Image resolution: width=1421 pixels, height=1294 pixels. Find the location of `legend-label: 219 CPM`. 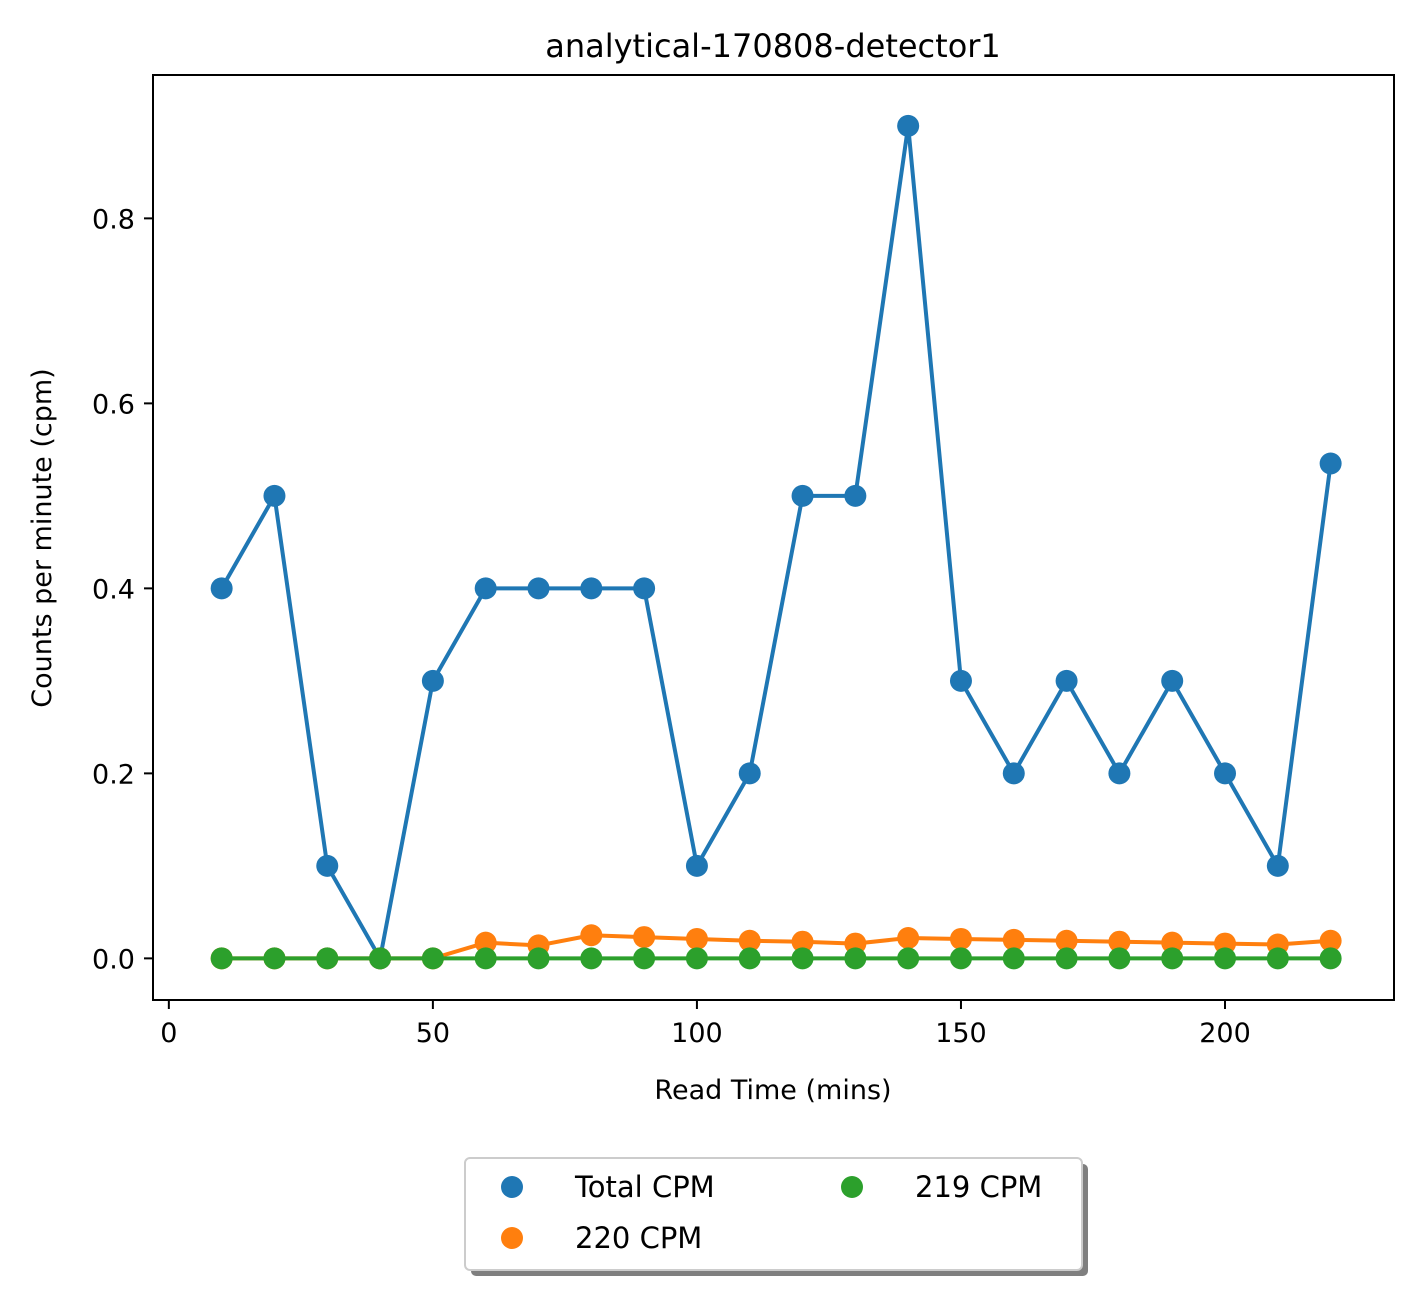

legend-label: 219 CPM is located at coordinates (978, 1187).